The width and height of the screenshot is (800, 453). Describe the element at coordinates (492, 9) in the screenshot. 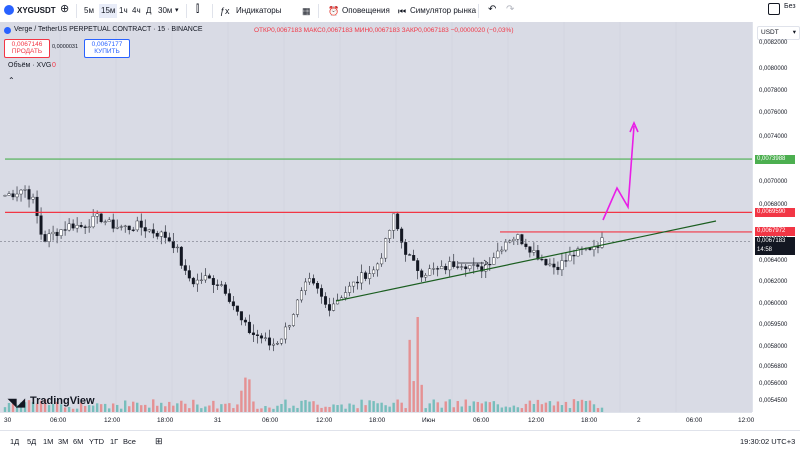

I see `undo-icon: ↶` at that location.